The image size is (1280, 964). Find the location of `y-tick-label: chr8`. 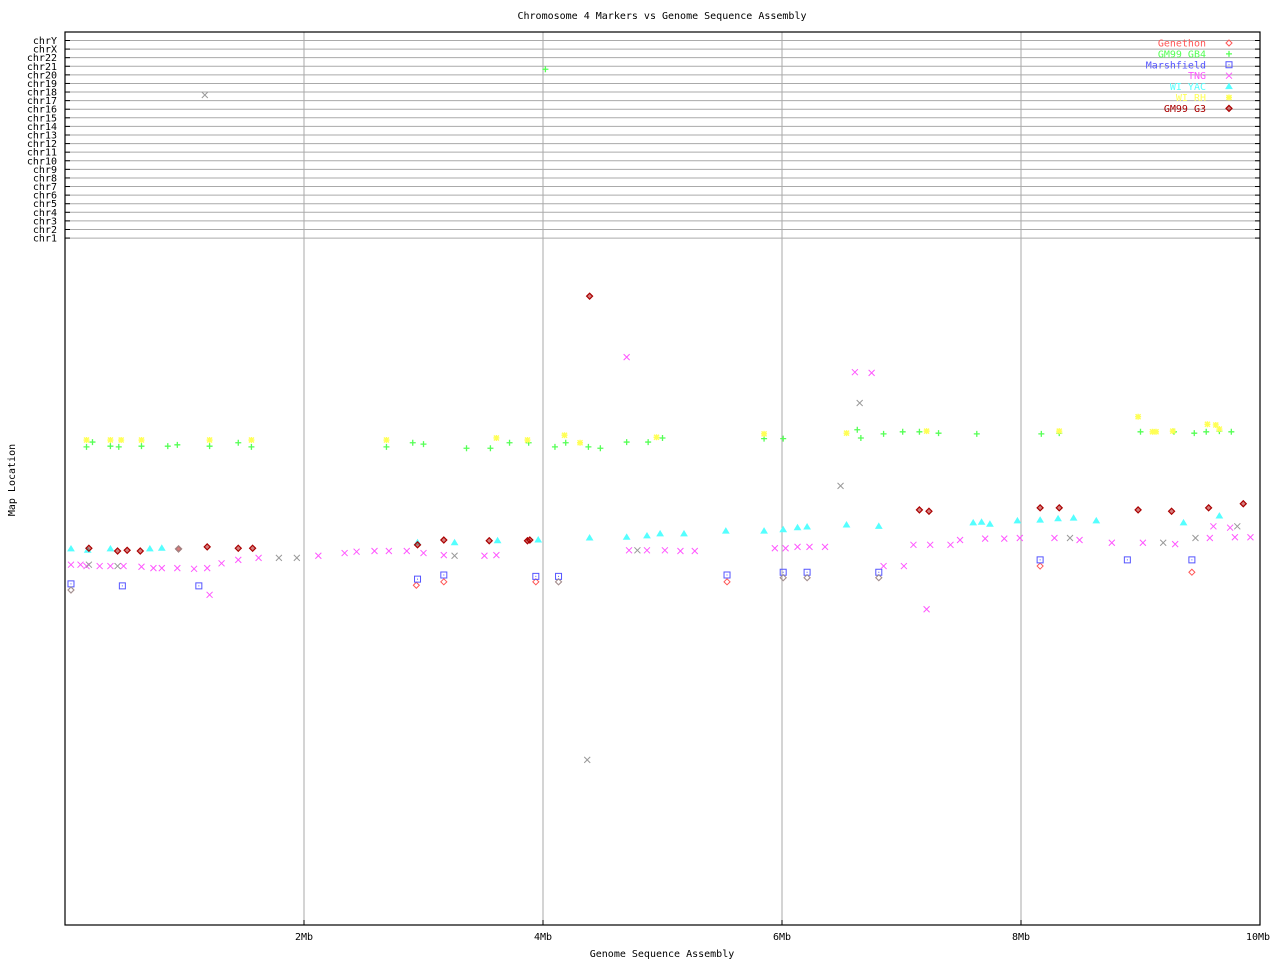

y-tick-label: chr8 is located at coordinates (45, 178).